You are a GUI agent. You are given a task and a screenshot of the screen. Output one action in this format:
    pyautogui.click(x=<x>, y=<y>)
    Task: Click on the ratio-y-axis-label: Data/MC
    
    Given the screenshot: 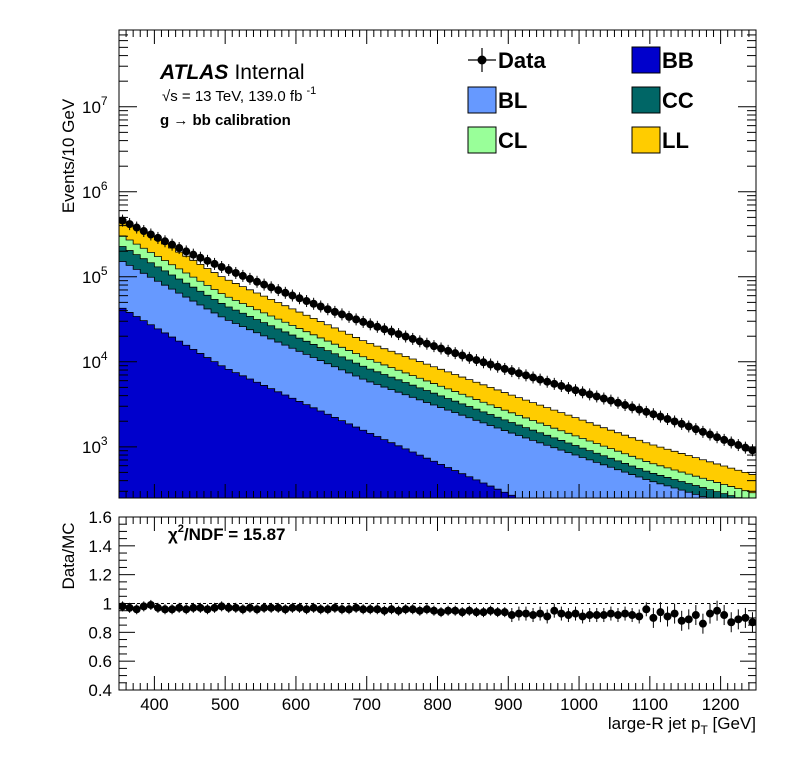 What is the action you would take?
    pyautogui.click(x=68, y=555)
    